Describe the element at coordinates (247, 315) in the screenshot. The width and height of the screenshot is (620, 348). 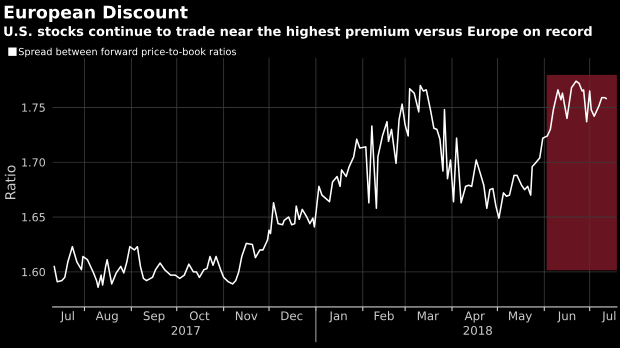
I see `x-tick-label: Nov` at that location.